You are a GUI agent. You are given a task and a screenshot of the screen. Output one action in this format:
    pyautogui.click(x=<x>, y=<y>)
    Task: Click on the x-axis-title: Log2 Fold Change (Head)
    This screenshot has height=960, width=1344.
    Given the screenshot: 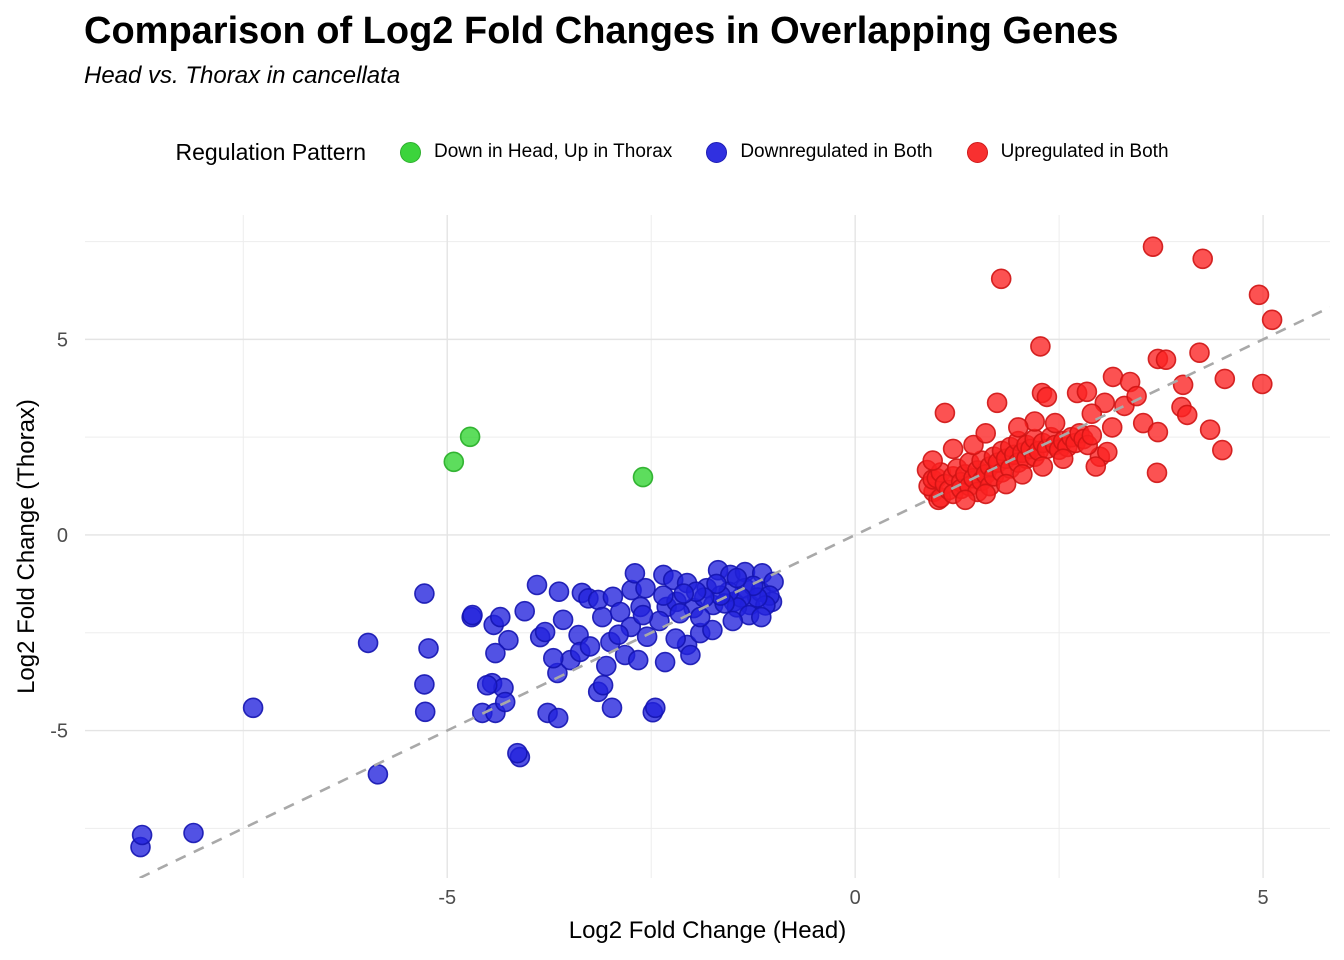 What is the action you would take?
    pyautogui.click(x=708, y=930)
    